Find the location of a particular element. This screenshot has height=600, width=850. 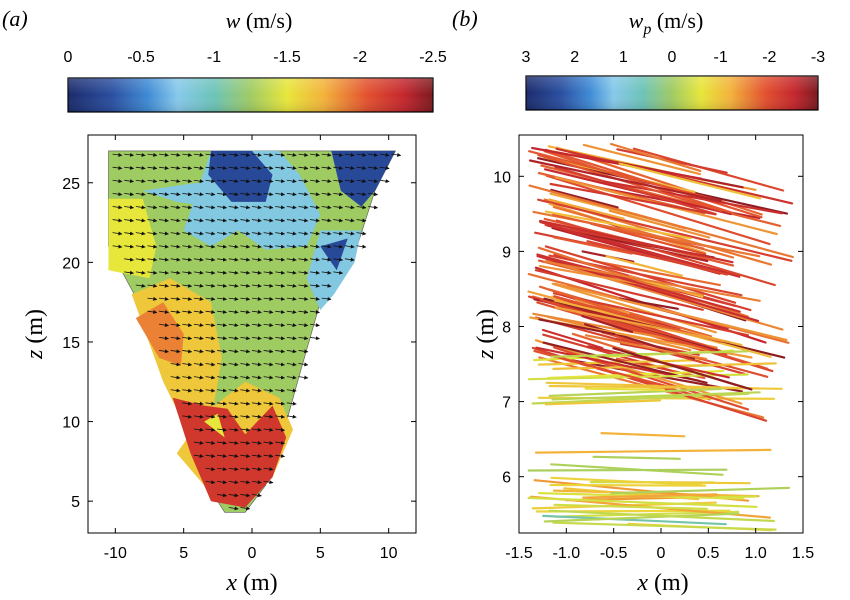

colorbar-b-tick-label: 1 is located at coordinates (623, 57).